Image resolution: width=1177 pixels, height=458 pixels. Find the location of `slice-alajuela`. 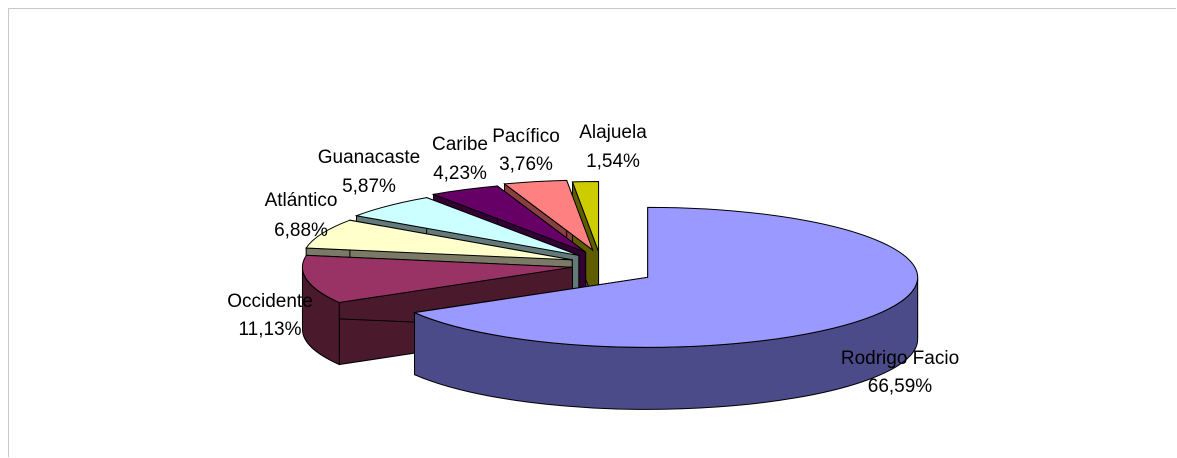

slice-alajuela is located at coordinates (585, 216).